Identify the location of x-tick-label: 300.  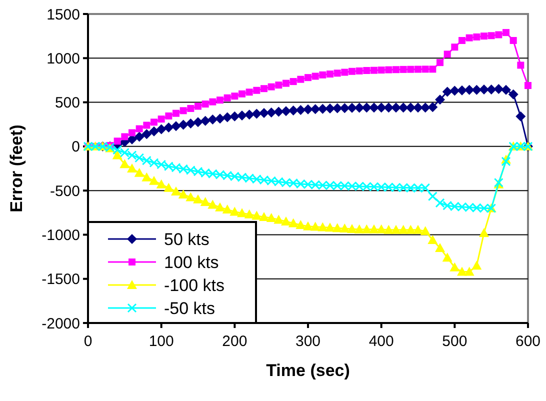
(308, 341).